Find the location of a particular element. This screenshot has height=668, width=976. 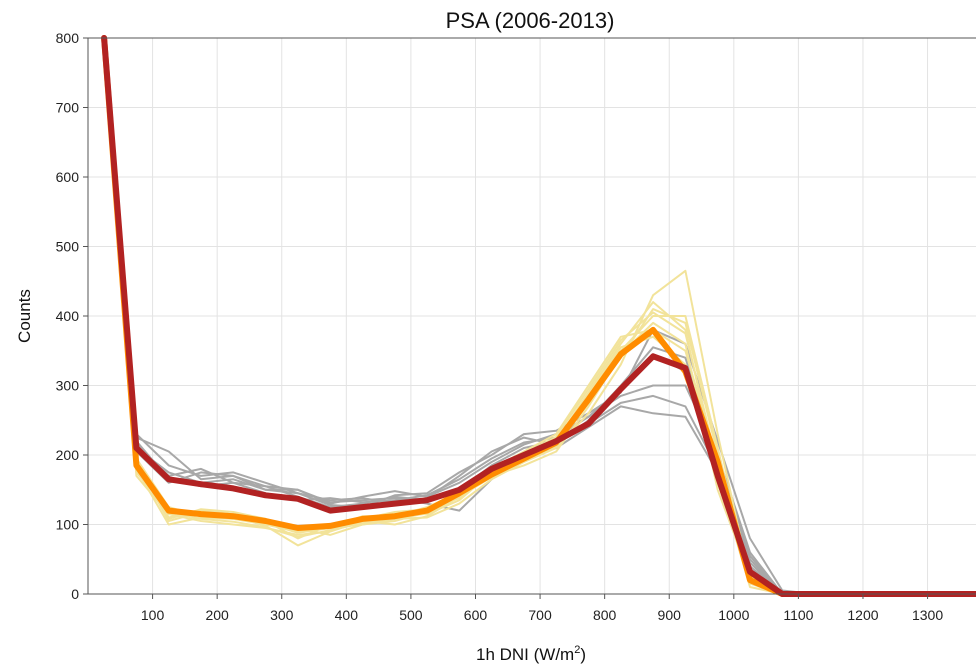

x-tick-label: 500 is located at coordinates (411, 615).